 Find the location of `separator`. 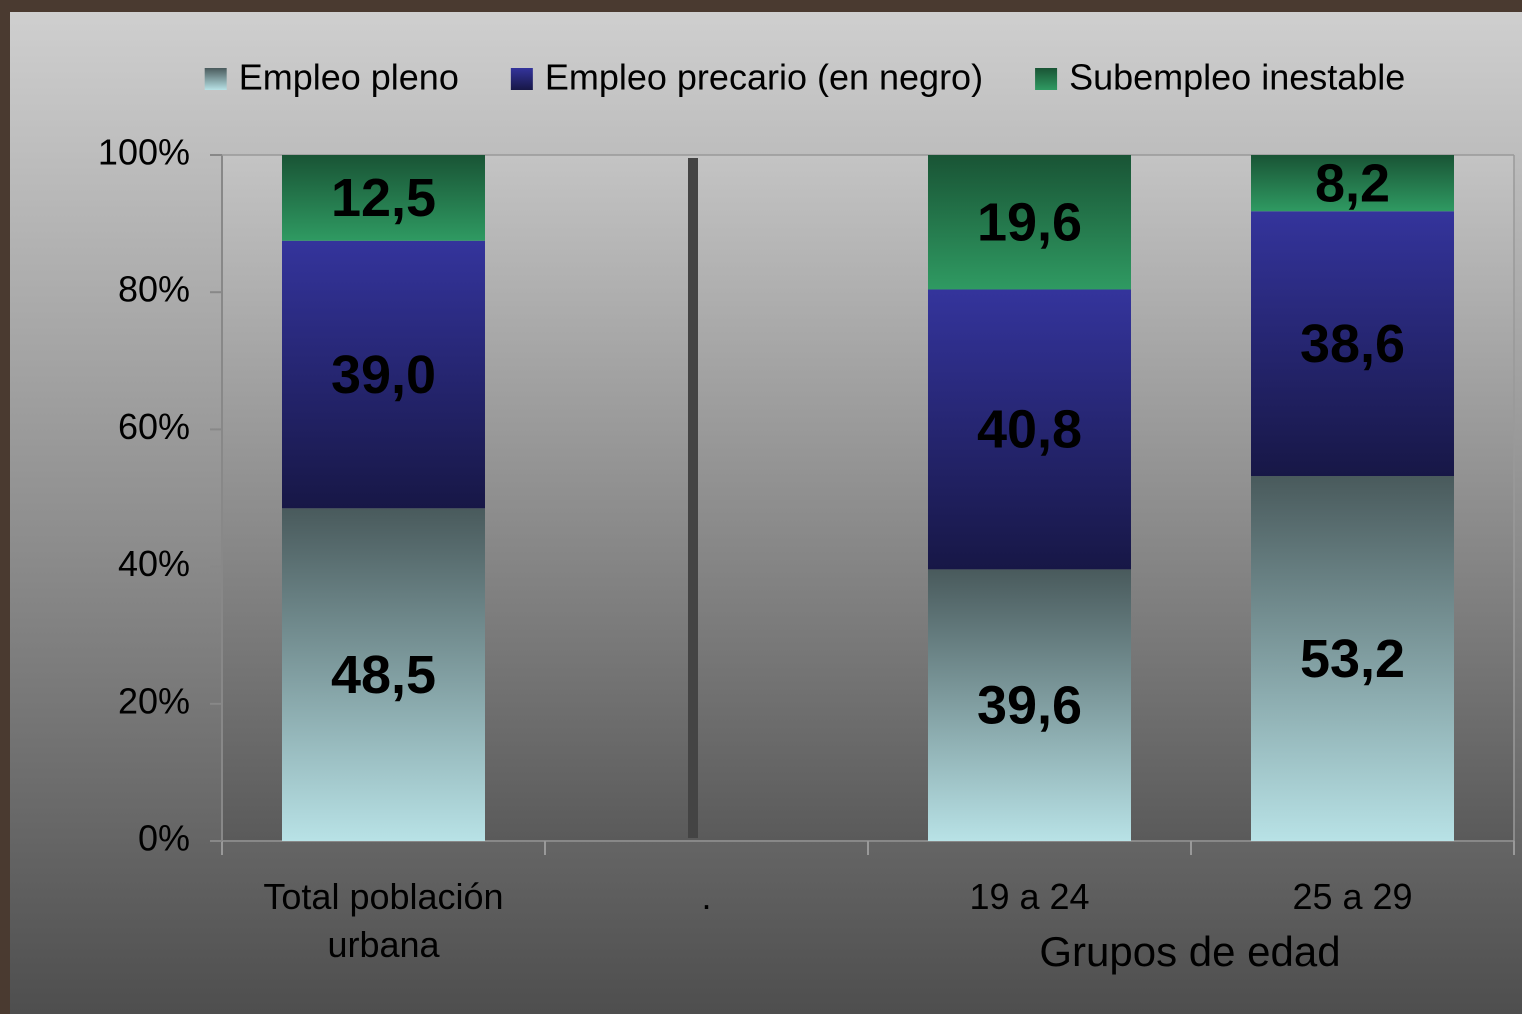

separator is located at coordinates (693, 498).